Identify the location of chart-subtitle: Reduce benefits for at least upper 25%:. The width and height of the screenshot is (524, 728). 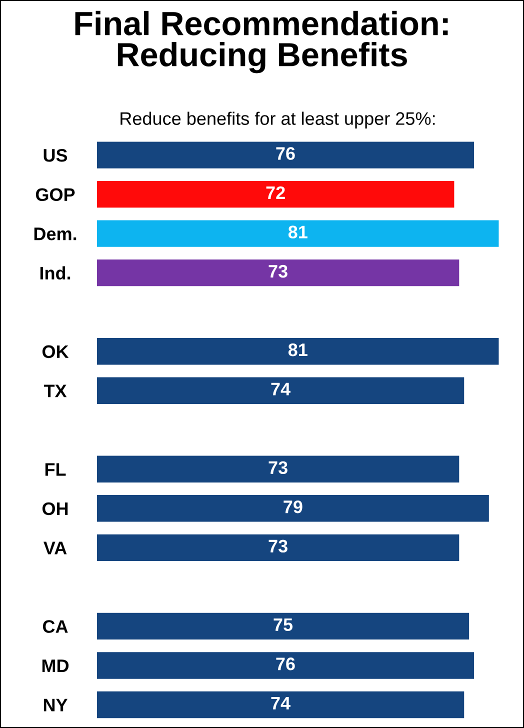
(277, 120).